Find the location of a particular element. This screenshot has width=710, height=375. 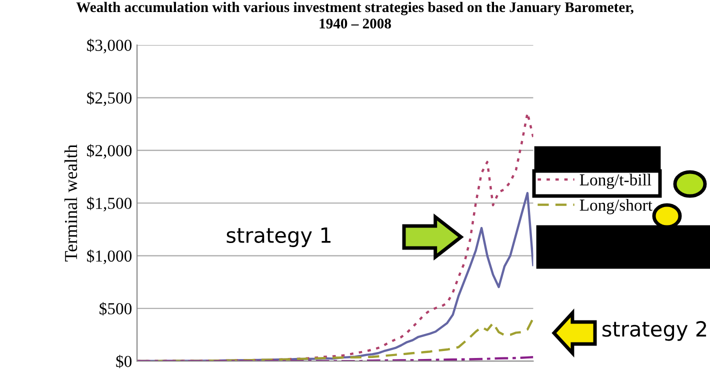

text: strategy 2 is located at coordinates (654, 331).